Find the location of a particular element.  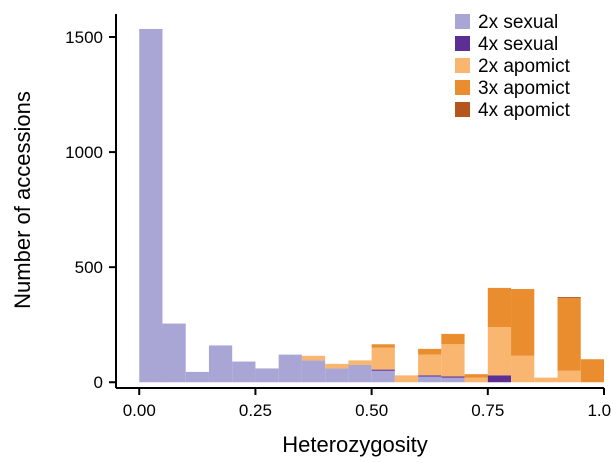

x-axis-ticks: 0.00 0.25 0.50 0.75 1.00 is located at coordinates (367, 404).